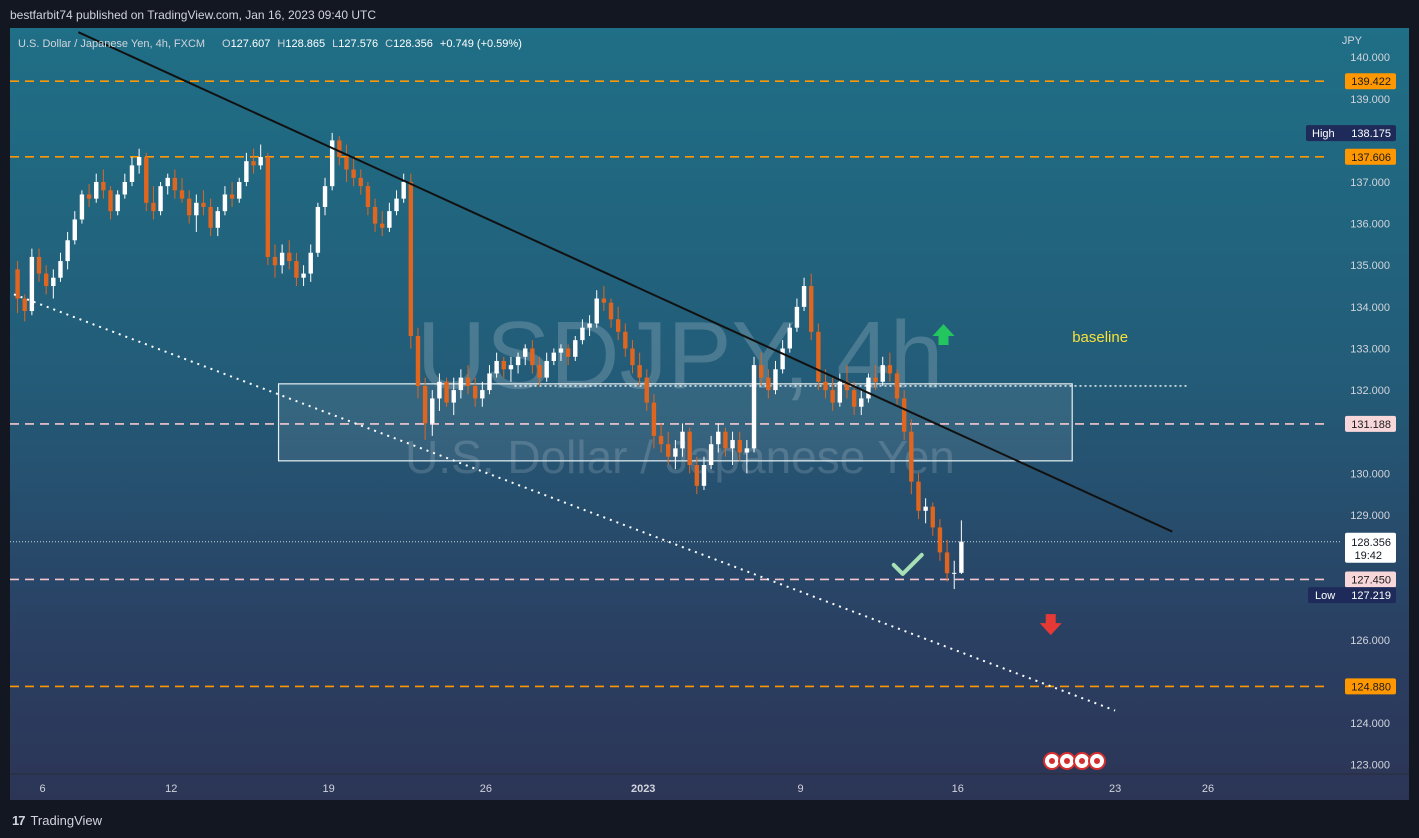  Describe the element at coordinates (389, 44) in the screenshot. I see `c-label: C` at that location.